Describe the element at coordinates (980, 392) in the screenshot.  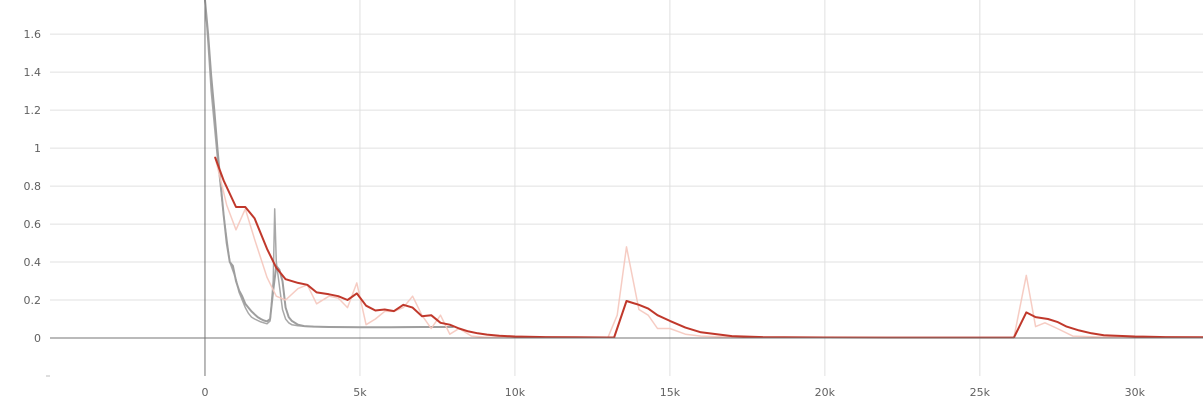
I see `x-tick-label: 25k` at that location.